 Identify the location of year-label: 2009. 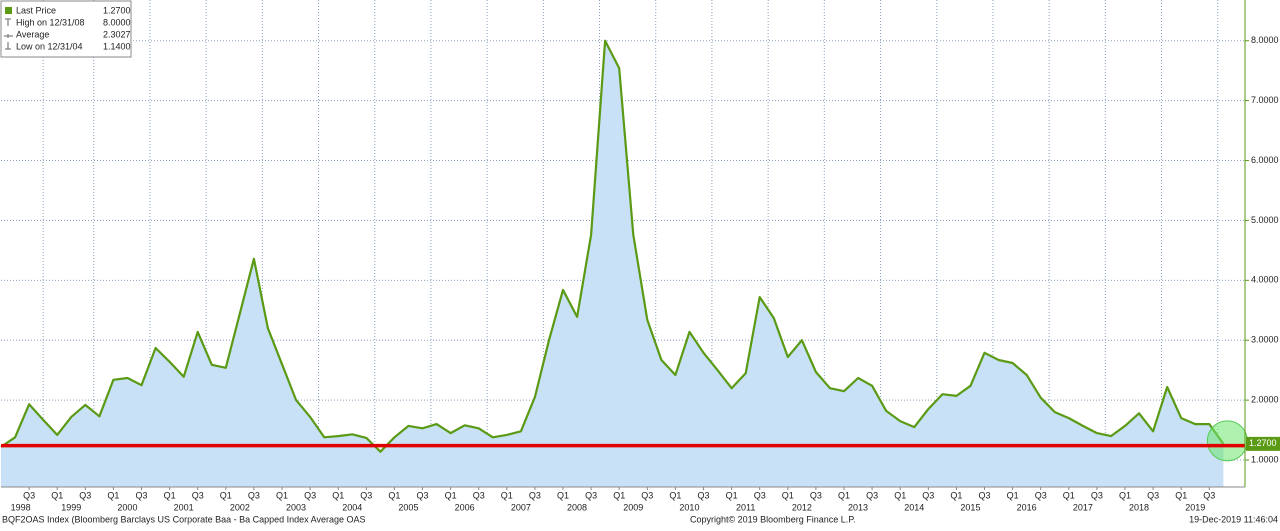
(633, 507).